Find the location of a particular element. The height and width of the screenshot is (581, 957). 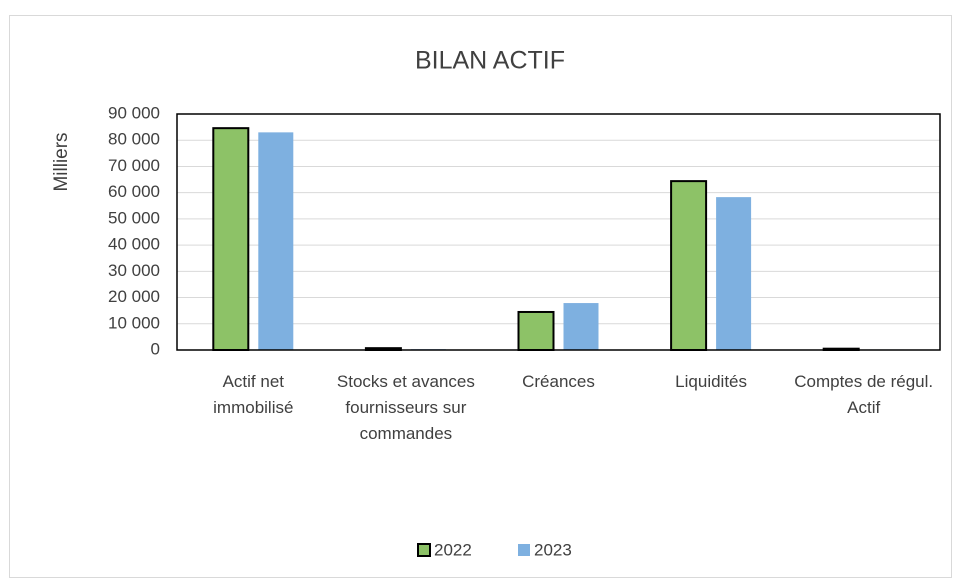

x-tick-label: Comptes de régul. Actif is located at coordinates (864, 394).